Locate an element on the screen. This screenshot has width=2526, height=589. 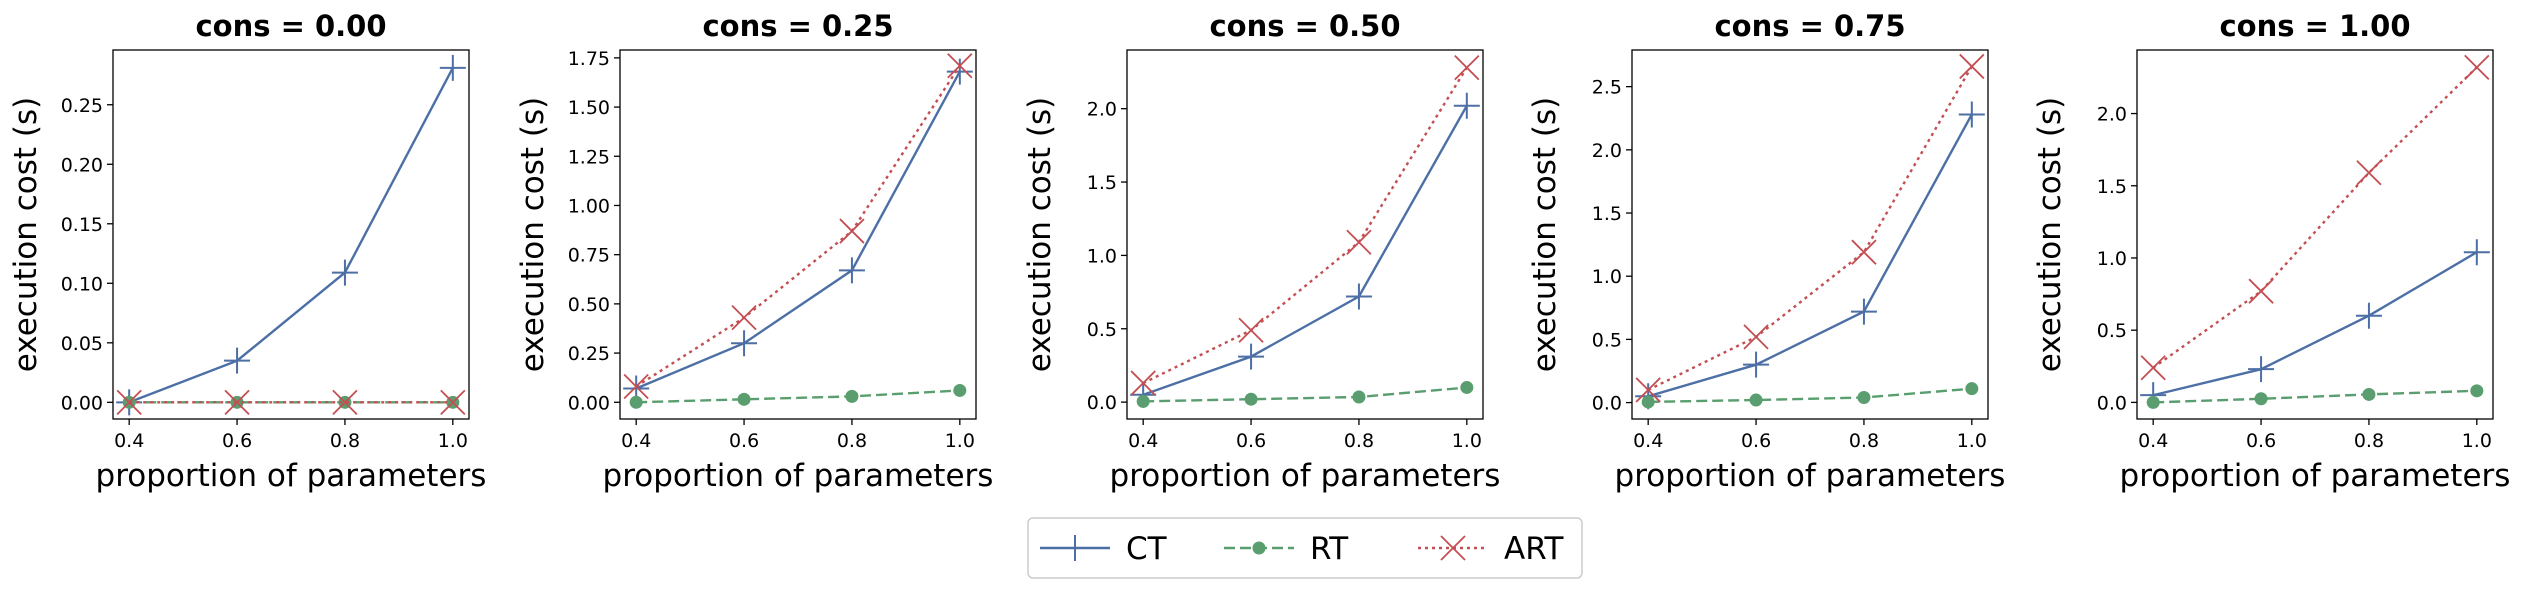
chart-title: cons = 1.00 is located at coordinates (2314, 26).